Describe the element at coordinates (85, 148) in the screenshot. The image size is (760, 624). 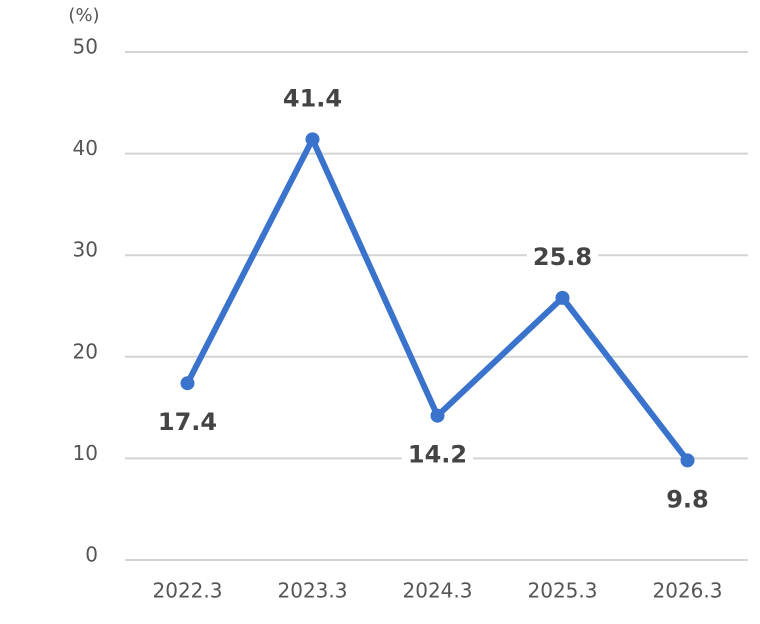
I see `y-tick-label: 40` at that location.